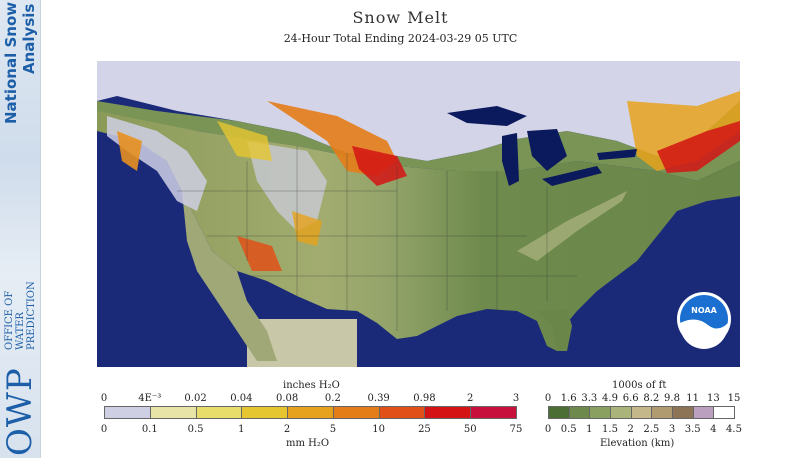 The image size is (801, 458). Describe the element at coordinates (150, 398) in the screenshot. I see `melt-legend-top-tick: 4E⁻³` at that location.